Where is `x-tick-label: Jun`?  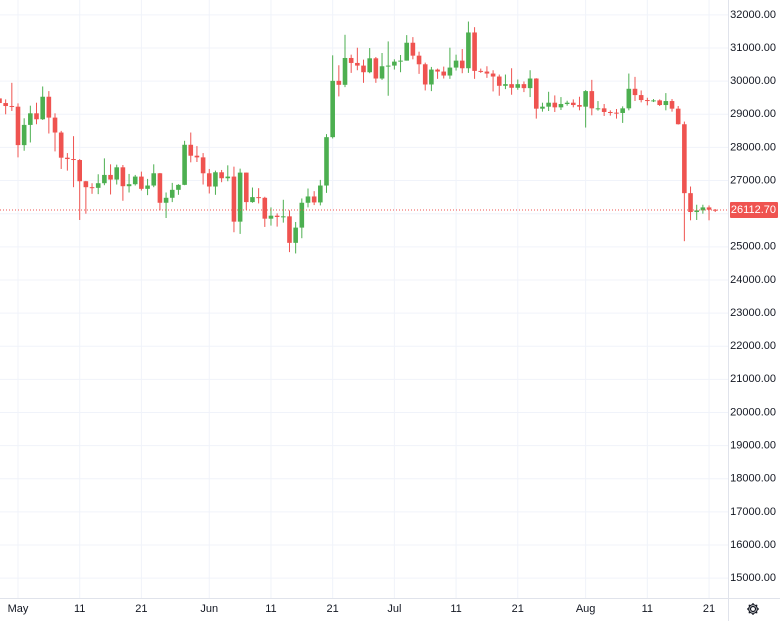
x-tick-label: Jun is located at coordinates (209, 609).